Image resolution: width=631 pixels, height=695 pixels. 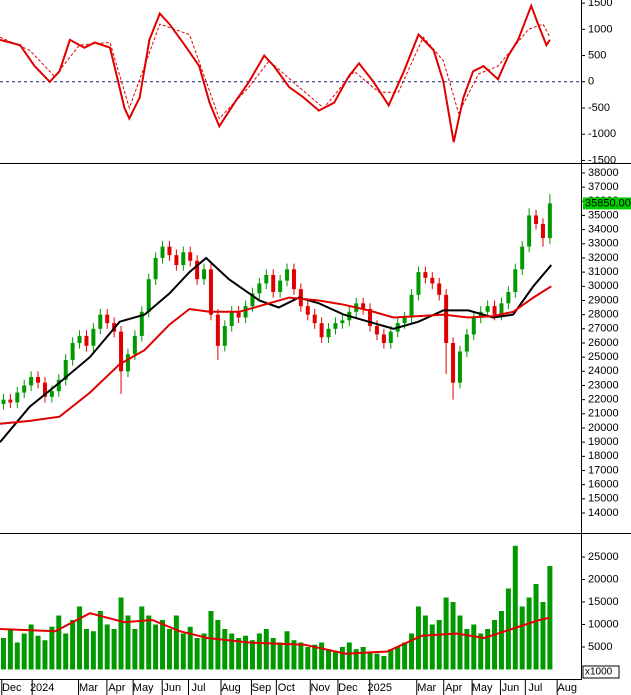 What do you see at coordinates (608, 203) in the screenshot?
I see `last-price-label: 35850.00` at bounding box center [608, 203].